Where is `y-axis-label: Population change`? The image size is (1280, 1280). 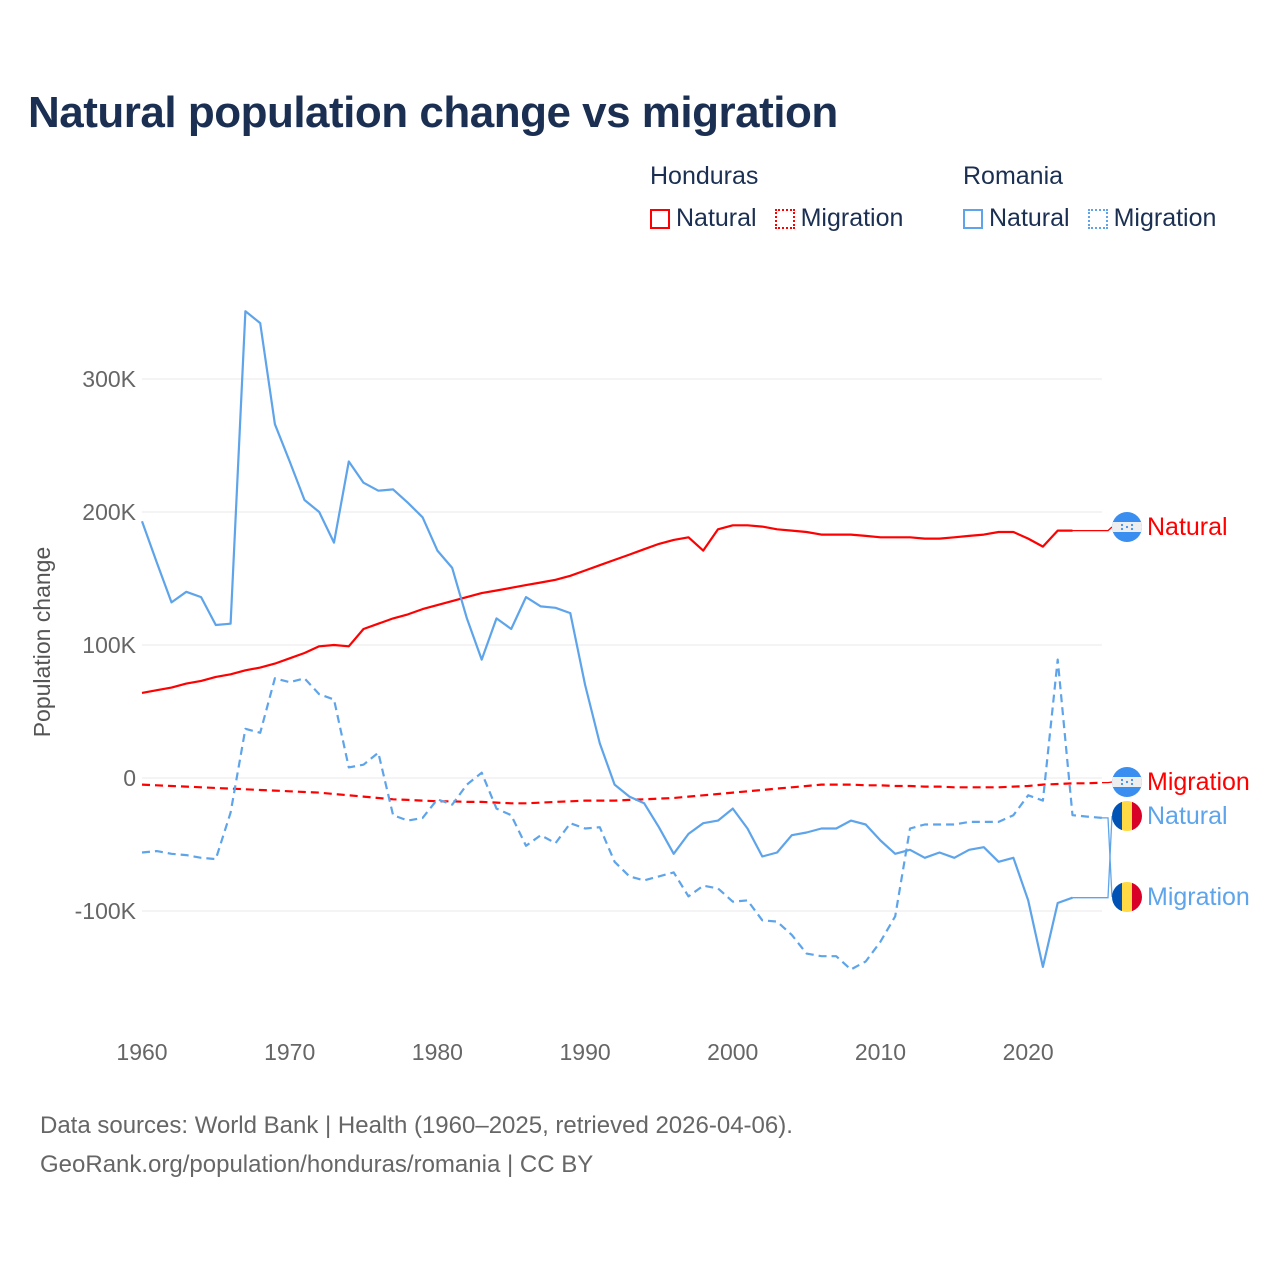
y-axis-label: Population change is located at coordinates (42, 642).